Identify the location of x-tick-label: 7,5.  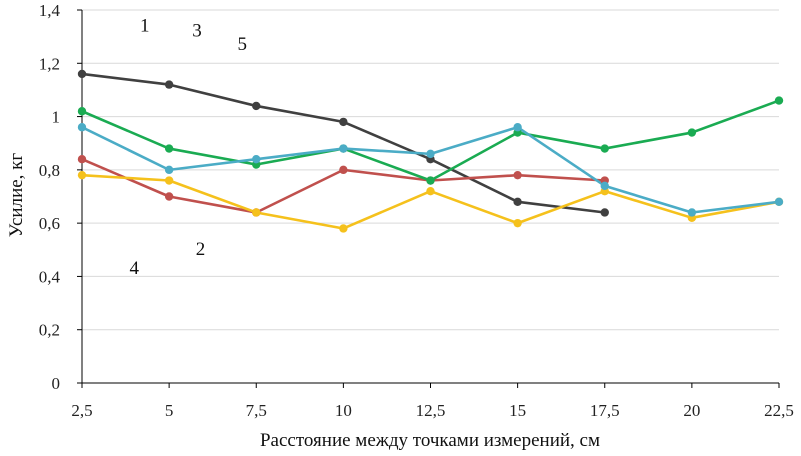
(256, 410).